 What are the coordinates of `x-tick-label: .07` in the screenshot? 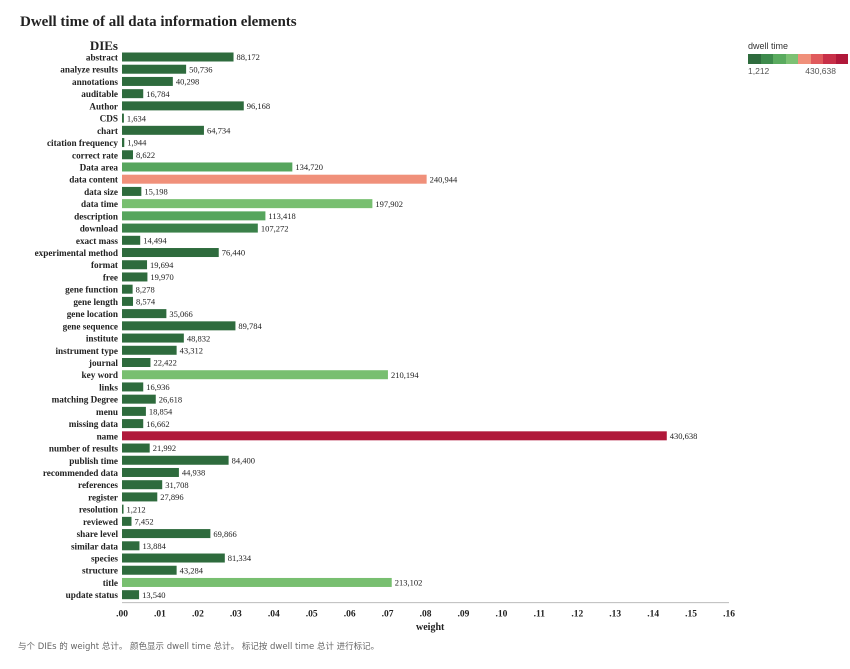 It's located at (388, 615).